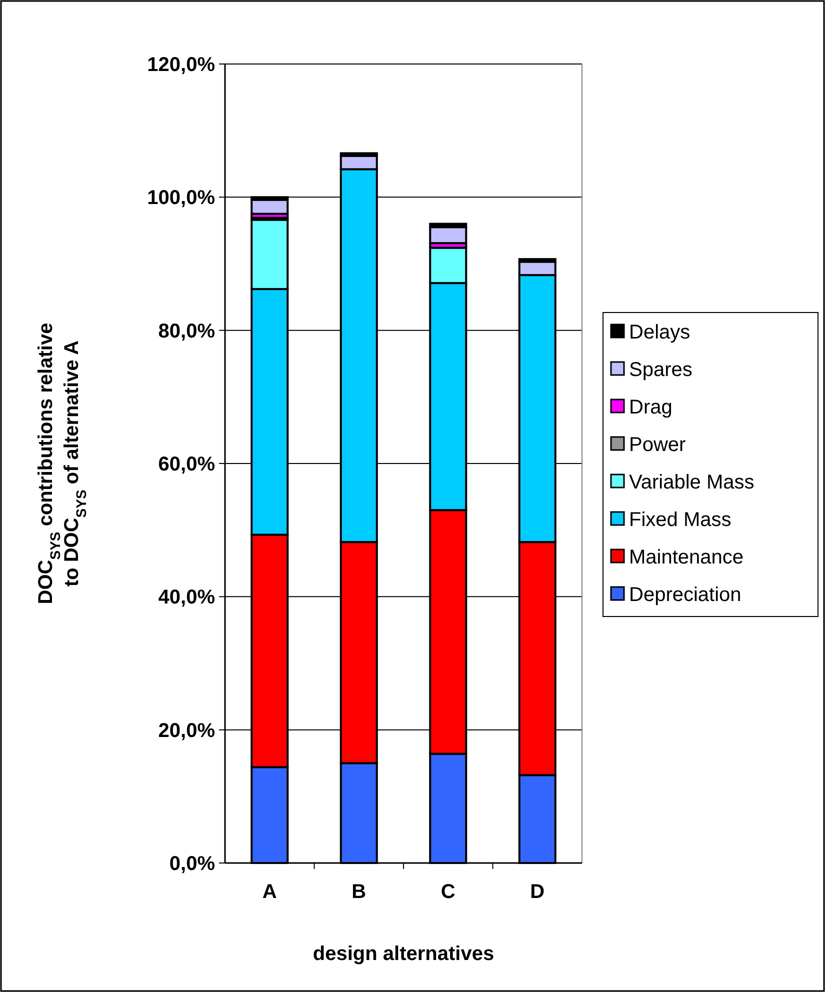 This screenshot has width=825, height=992. Describe the element at coordinates (187, 331) in the screenshot. I see `y-tick-label: 80,0%` at that location.